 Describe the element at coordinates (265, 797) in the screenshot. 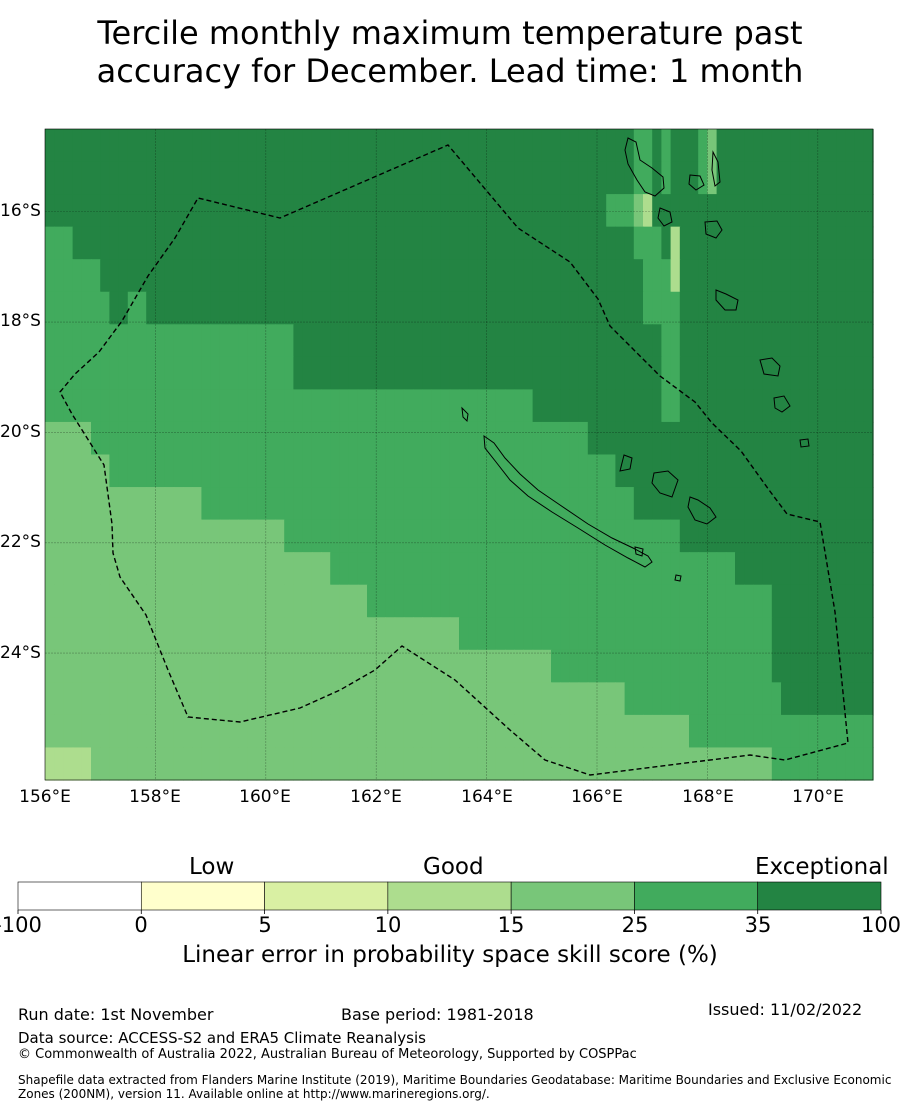

I see `lon-label-160e: 160°E` at that location.